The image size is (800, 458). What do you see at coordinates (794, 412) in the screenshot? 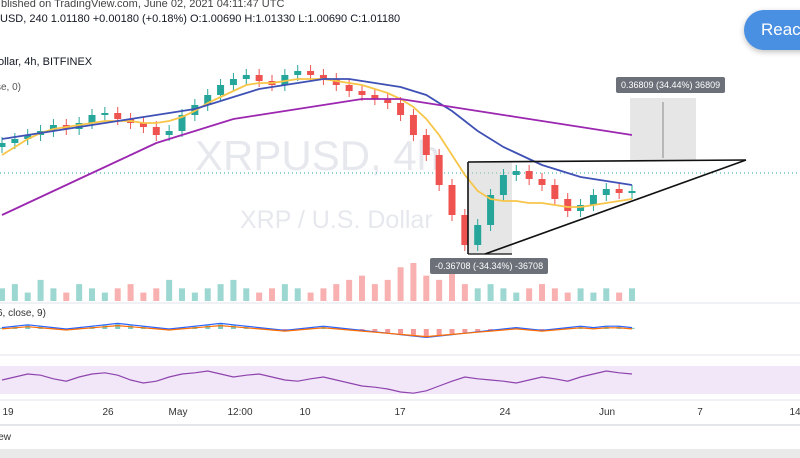
I see `x-tick-label: 14` at bounding box center [794, 412].